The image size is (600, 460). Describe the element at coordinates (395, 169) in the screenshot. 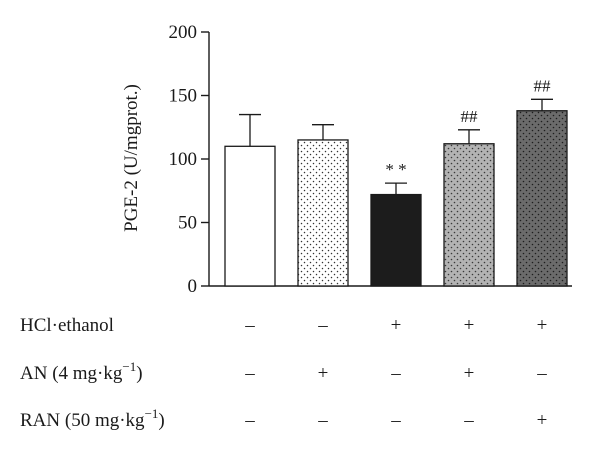

I see `significance-marker: * *` at that location.